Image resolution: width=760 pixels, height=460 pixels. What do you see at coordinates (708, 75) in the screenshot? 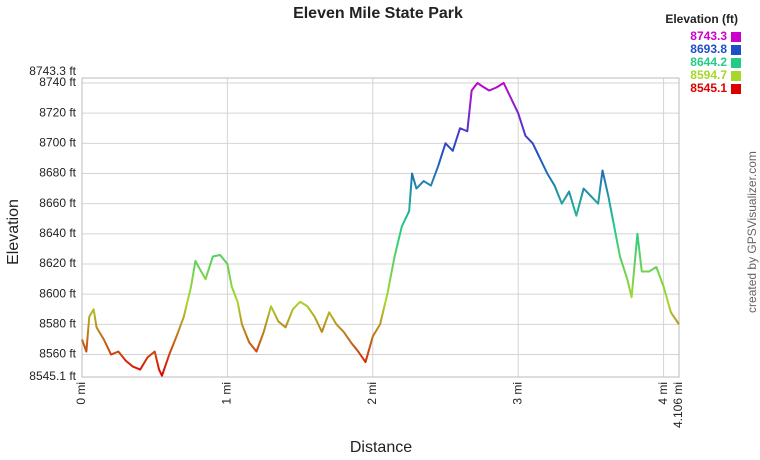
I see `legend-label: 8594.7` at bounding box center [708, 75].